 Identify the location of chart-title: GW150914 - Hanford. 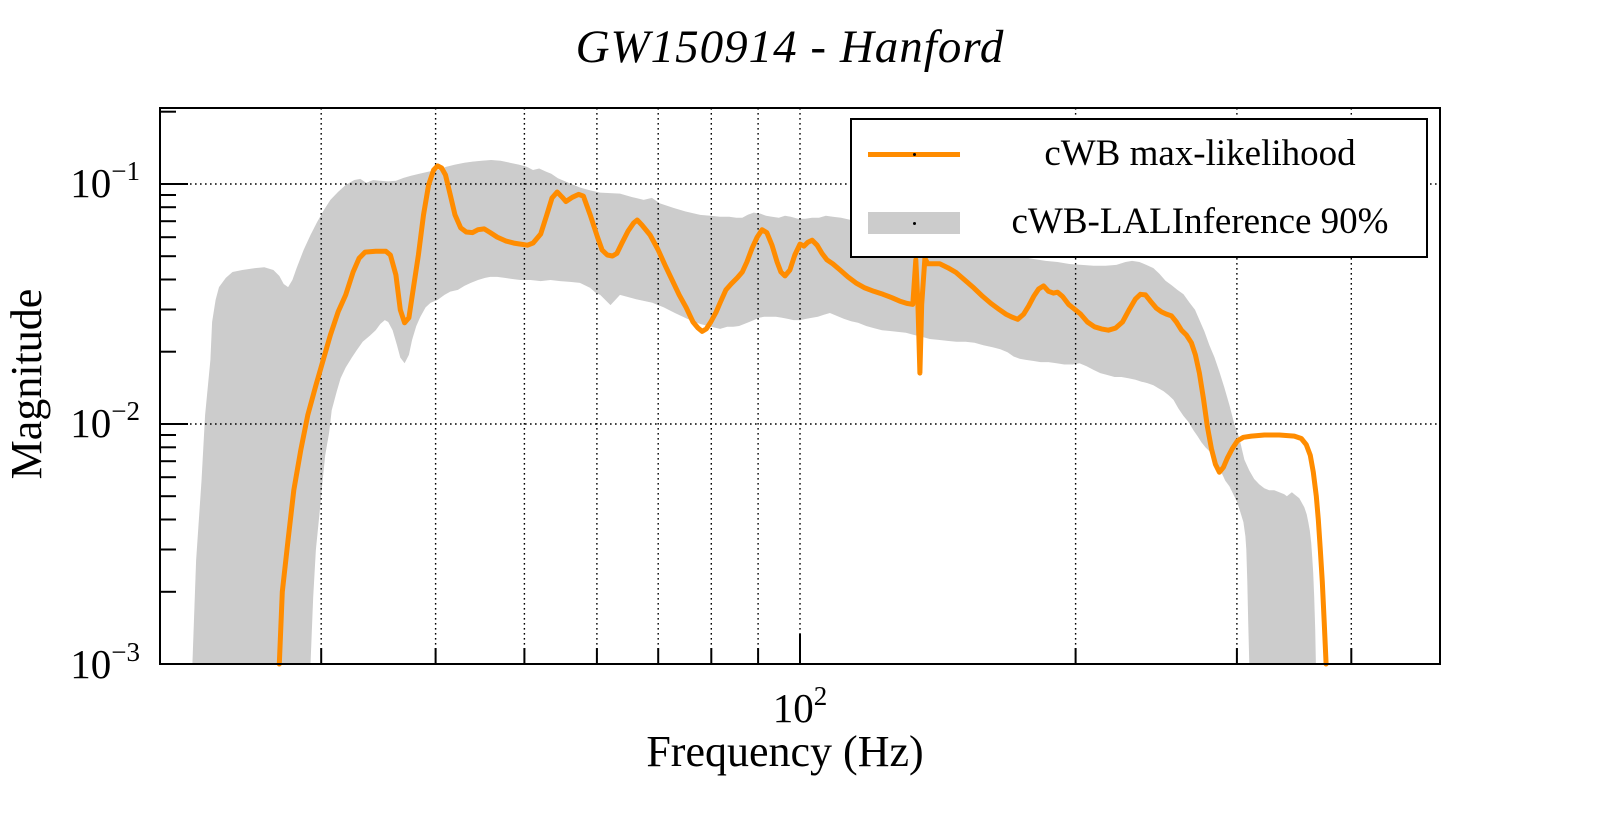
(790, 47).